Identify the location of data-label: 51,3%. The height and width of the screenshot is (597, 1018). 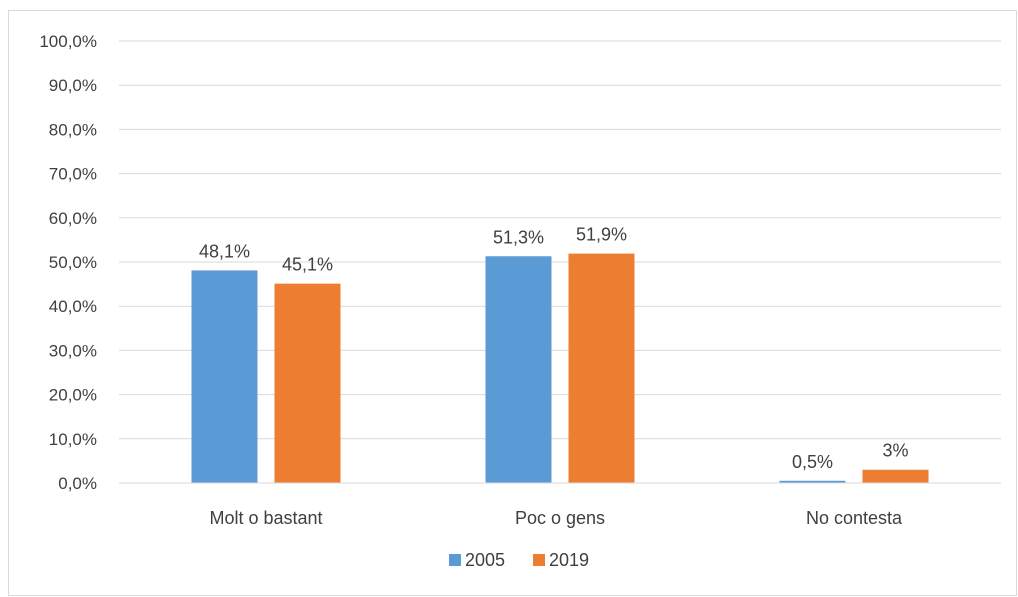
(518, 237).